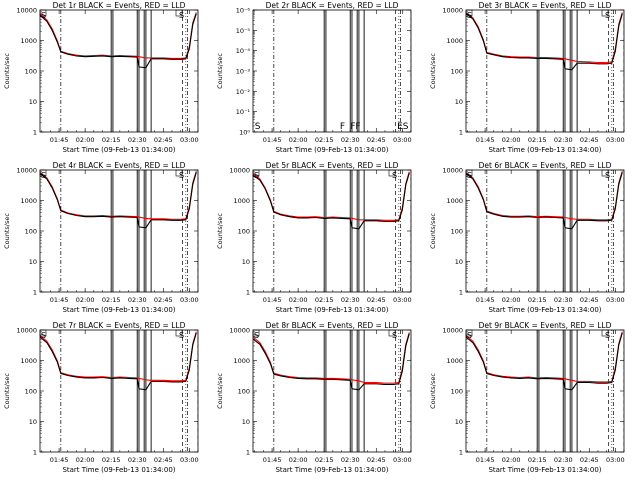  What do you see at coordinates (243, 72) in the screenshot?
I see `y-tick-label: 10⁻³` at bounding box center [243, 72].